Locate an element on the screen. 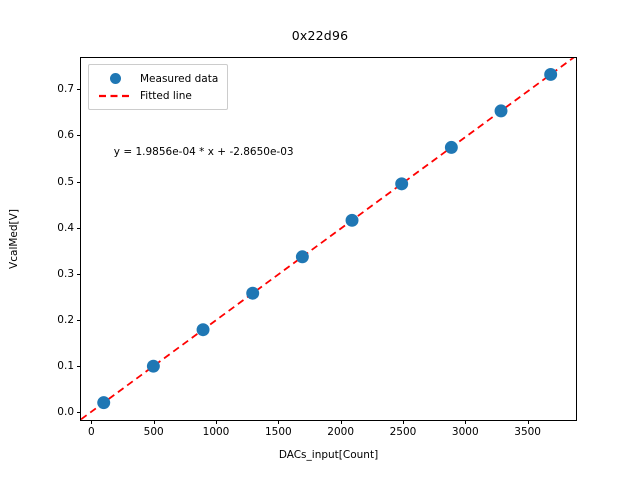 Image resolution: width=640 pixels, height=480 pixels. circle-marker-icon is located at coordinates (115, 78).